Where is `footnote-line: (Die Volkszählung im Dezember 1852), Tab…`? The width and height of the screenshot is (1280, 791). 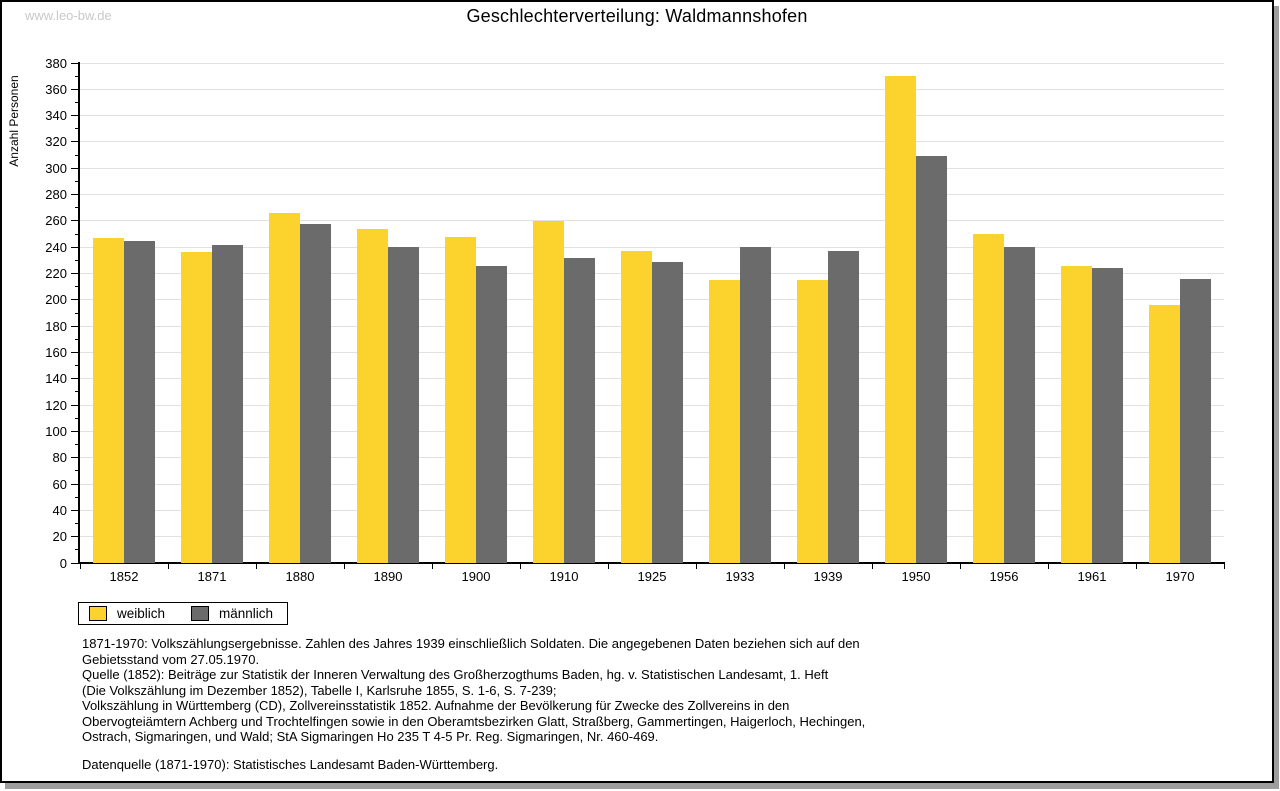 footnote-line: (Die Volkszählung im Dezember 1852), Tab… is located at coordinates (319, 690).